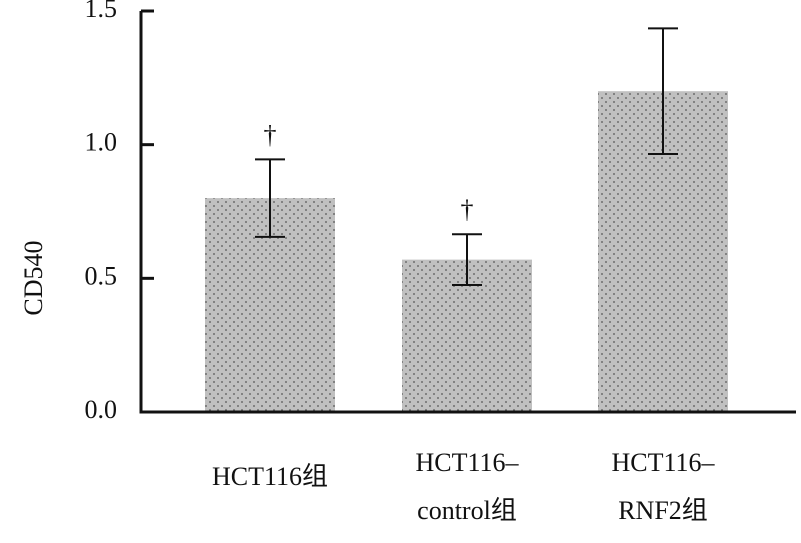 The image size is (801, 543). I want to click on y-tick-label: 0.0, so click(101, 409).